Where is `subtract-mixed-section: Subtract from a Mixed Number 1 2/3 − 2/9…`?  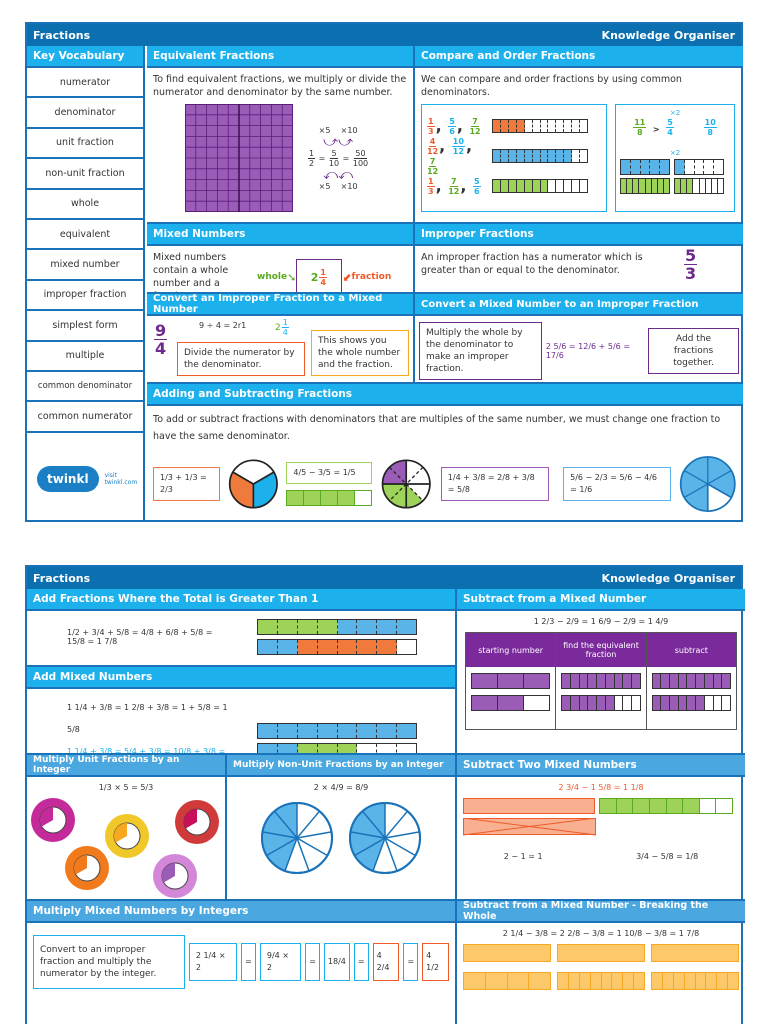
subtract-mixed-section: Subtract from a Mixed Number 1 2/3 − 2/9… is located at coordinates (601, 672).